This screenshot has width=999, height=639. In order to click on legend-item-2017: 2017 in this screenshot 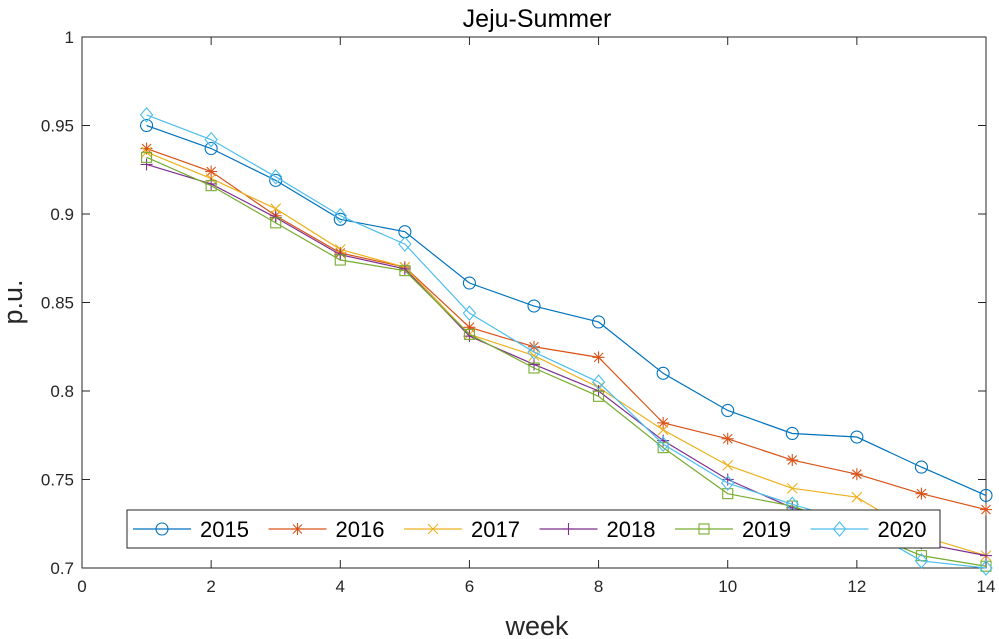, I will do `click(462, 529)`.